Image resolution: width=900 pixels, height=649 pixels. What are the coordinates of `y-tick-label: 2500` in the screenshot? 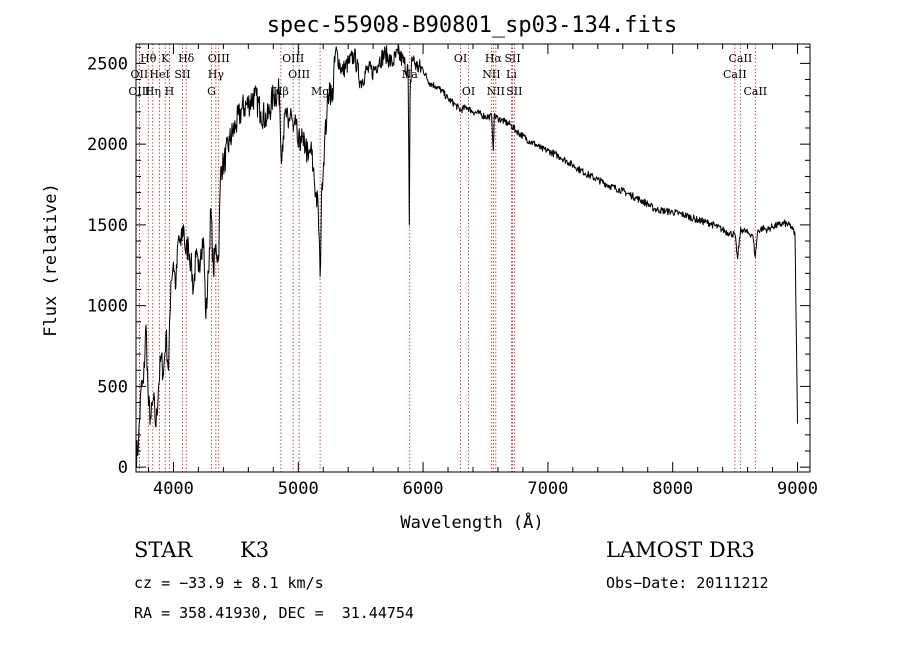 It's located at (107, 64).